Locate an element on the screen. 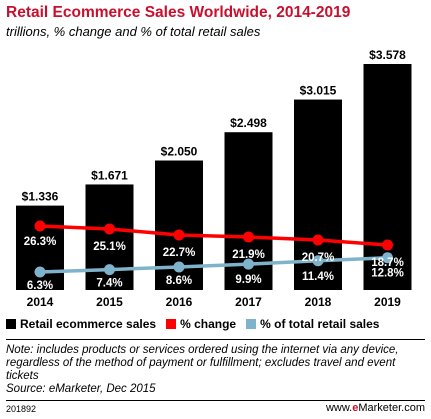 This screenshot has width=431, height=419. change-label-2017: 21.9% is located at coordinates (248, 255).